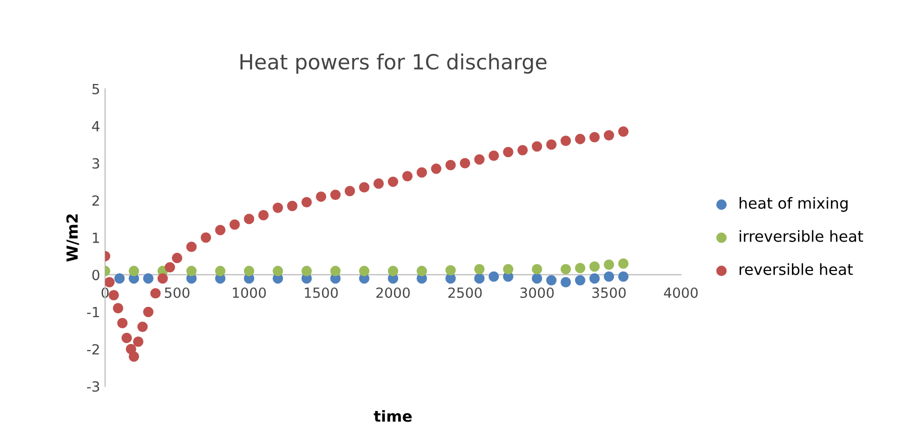  I want to click on x-tick-label: 2500, so click(465, 292).